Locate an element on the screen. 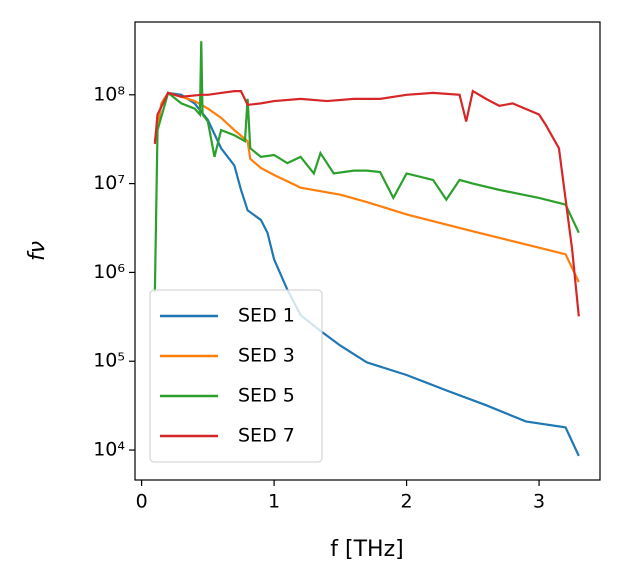 This screenshot has height=586, width=623. legend-box is located at coordinates (236, 376).